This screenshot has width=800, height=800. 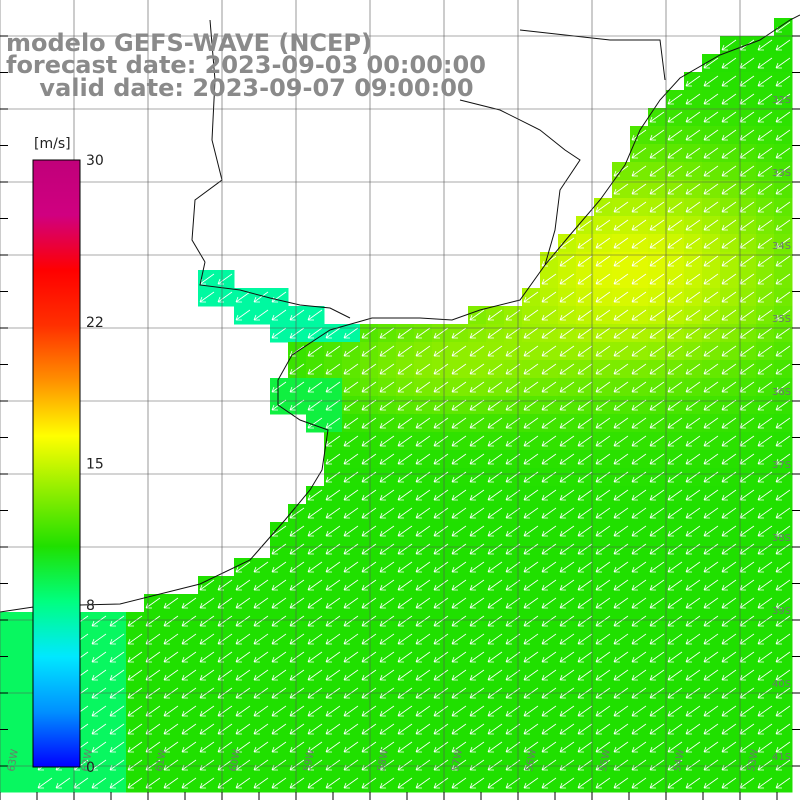 What do you see at coordinates (781, 392) in the screenshot?
I see `latitude-label: 36S` at bounding box center [781, 392].